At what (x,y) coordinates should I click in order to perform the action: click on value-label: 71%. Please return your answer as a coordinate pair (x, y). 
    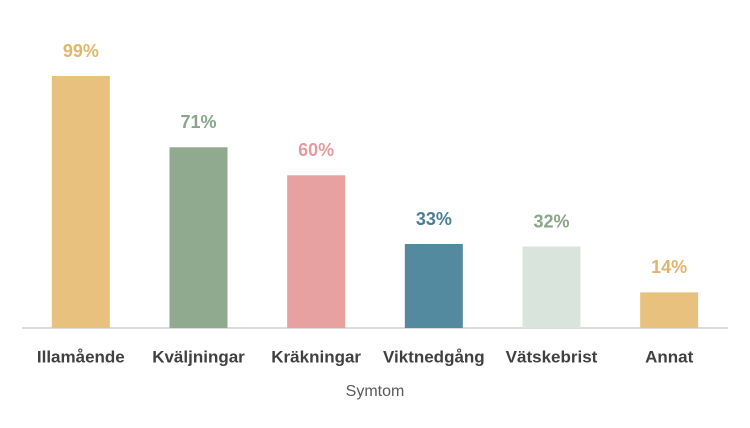
    Looking at the image, I should click on (198, 122).